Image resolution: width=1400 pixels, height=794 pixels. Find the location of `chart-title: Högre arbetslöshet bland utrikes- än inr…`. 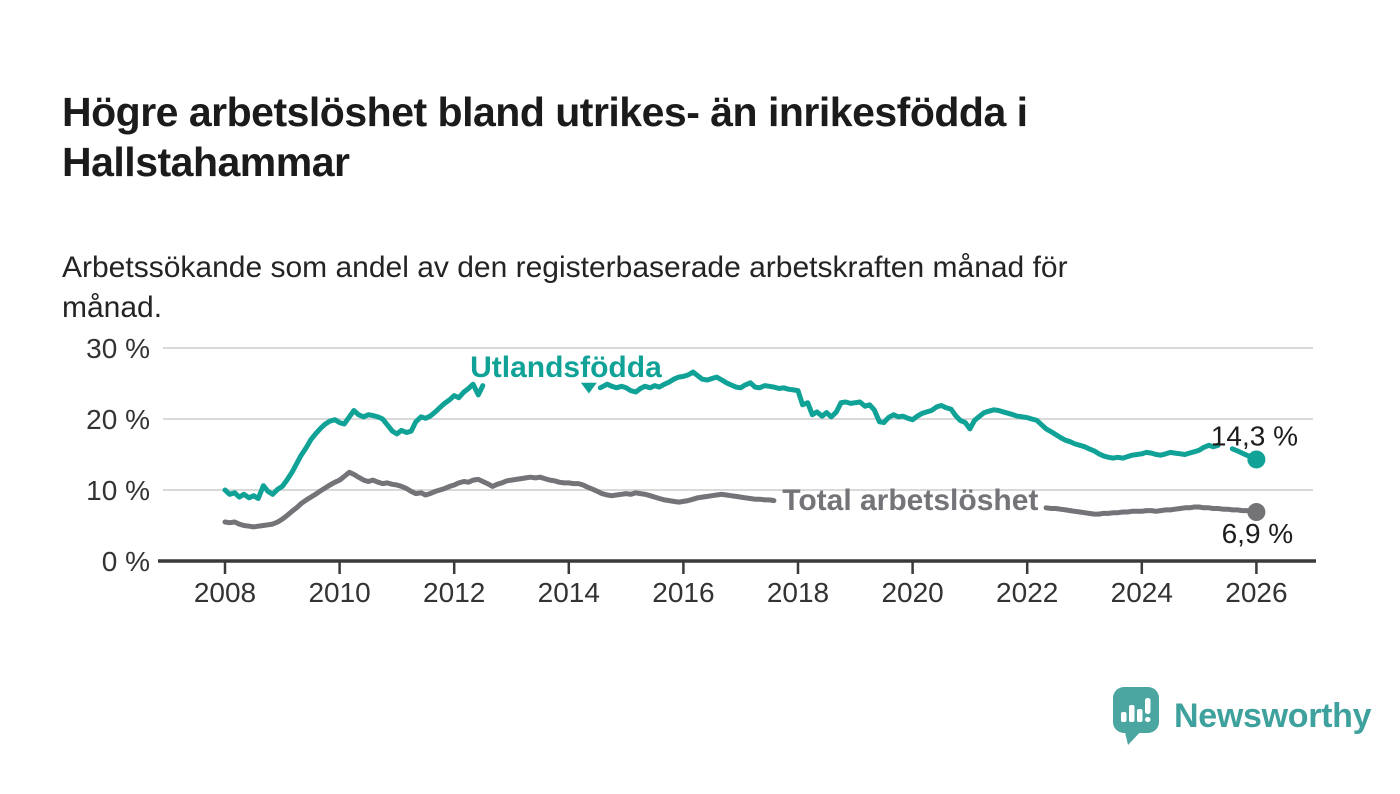

chart-title: Högre arbetslöshet bland utrikes- än inr… is located at coordinates (545, 137).